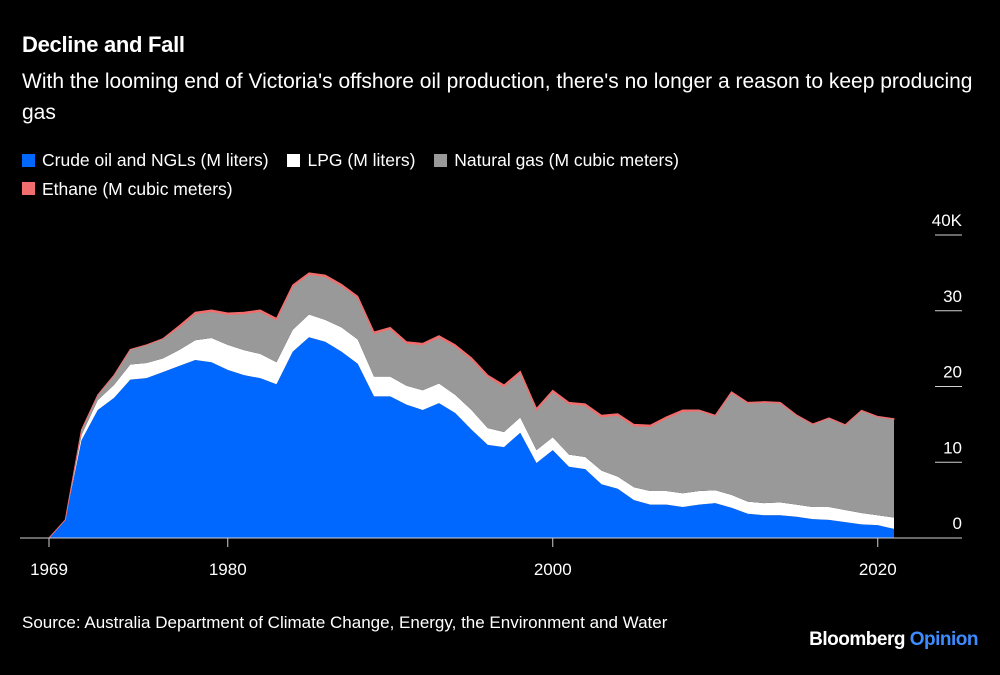 Image resolution: width=1000 pixels, height=675 pixels. I want to click on bloomberg-opinion-logo: Bloomberg Opinion, so click(893, 640).